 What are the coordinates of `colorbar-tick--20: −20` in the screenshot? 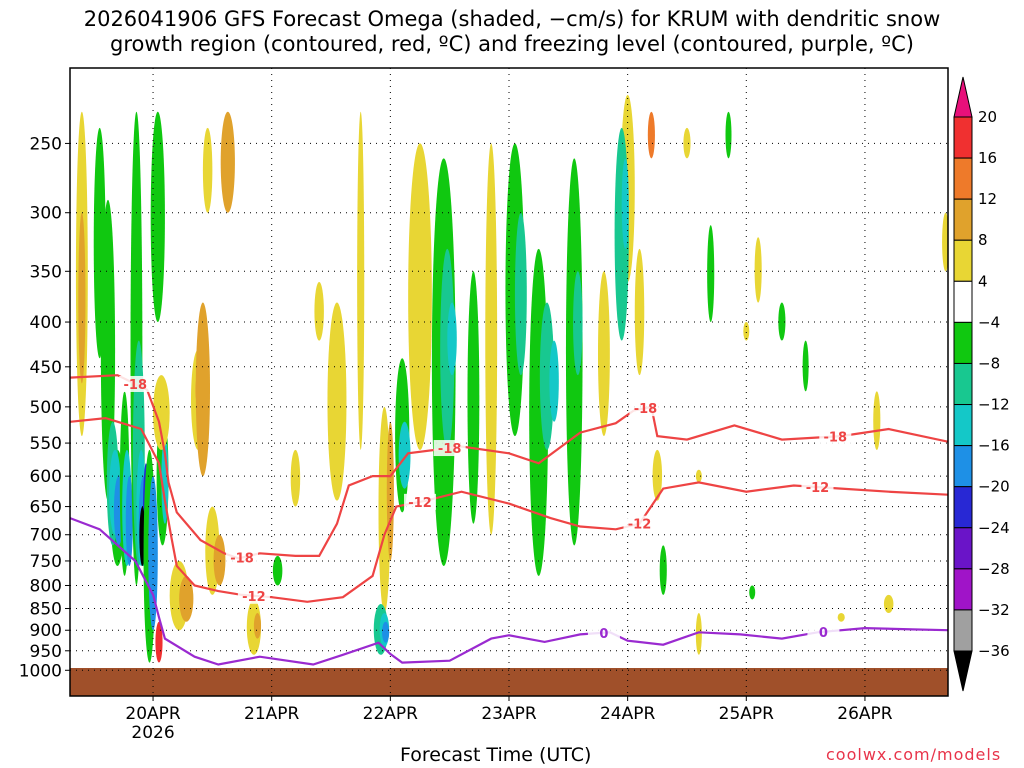 It's located at (994, 487).